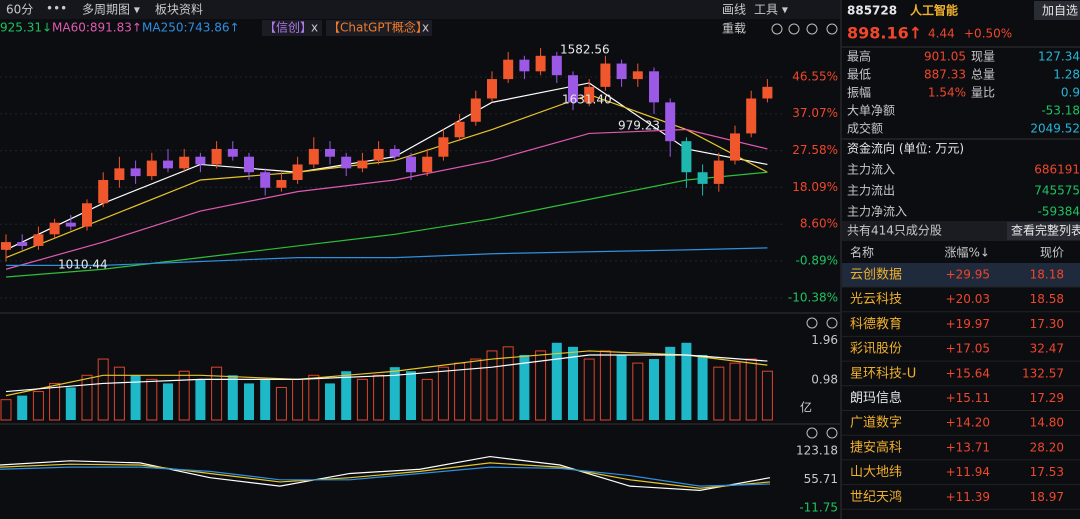 The width and height of the screenshot is (1080, 519). What do you see at coordinates (1057, 191) in the screenshot?
I see `value: 745575` at bounding box center [1057, 191].